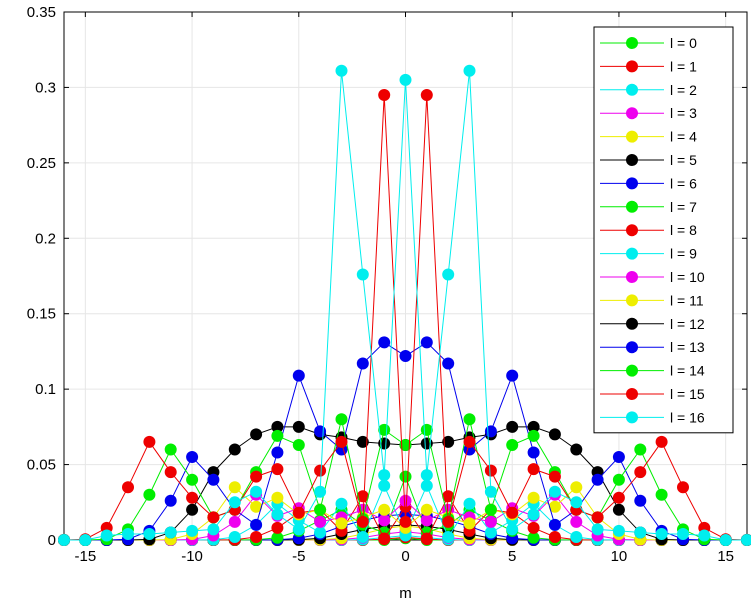 This screenshot has height=607, width=751. I want to click on legend-entry: l = 8, so click(648, 230).